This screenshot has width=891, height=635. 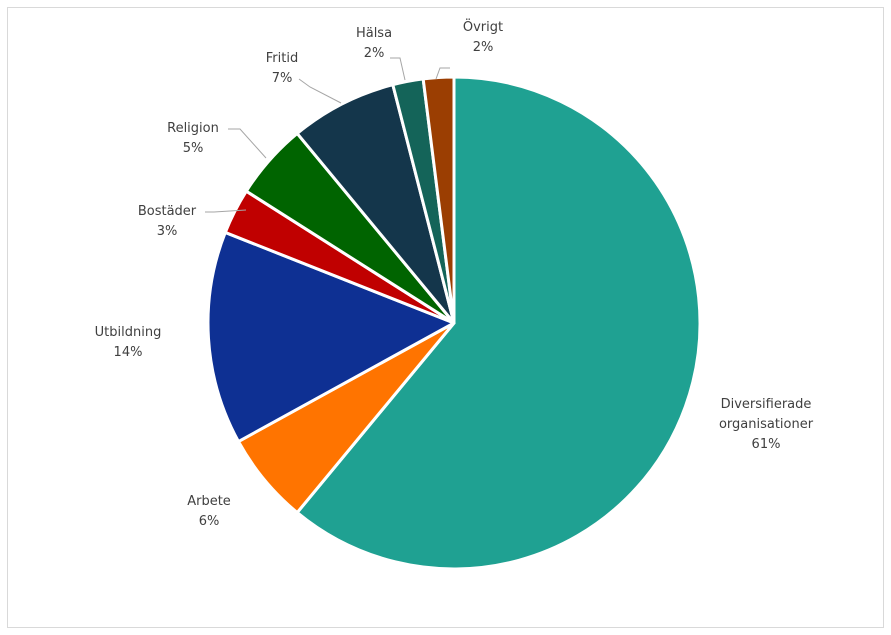 What do you see at coordinates (483, 36) in the screenshot?
I see `data-label-ovrigt: Övrigt 2%` at bounding box center [483, 36].